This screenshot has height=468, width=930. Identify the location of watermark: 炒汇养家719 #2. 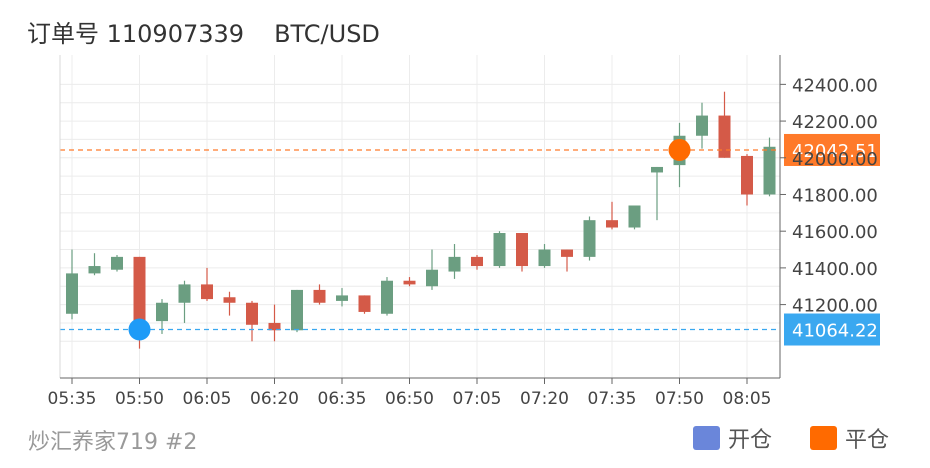
(113, 442).